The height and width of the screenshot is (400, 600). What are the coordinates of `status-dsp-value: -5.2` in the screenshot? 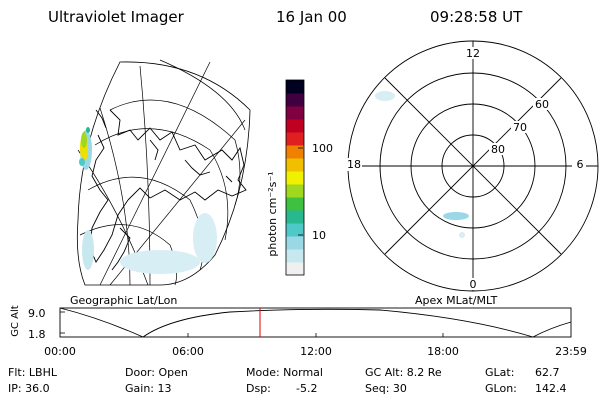 It's located at (307, 388).